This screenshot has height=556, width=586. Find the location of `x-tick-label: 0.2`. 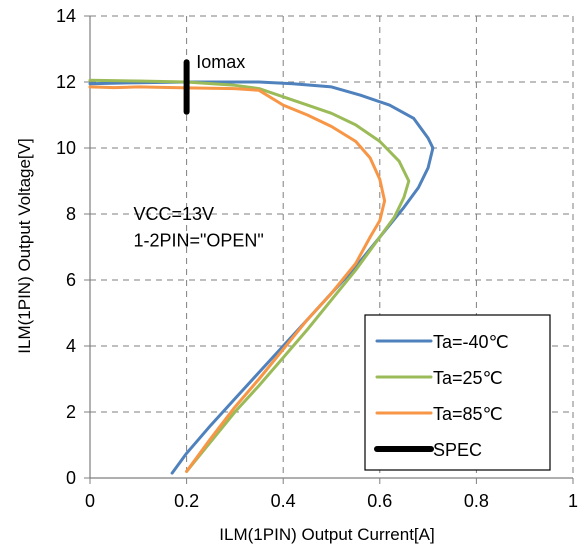

x-tick-label: 0.2 is located at coordinates (186, 501).